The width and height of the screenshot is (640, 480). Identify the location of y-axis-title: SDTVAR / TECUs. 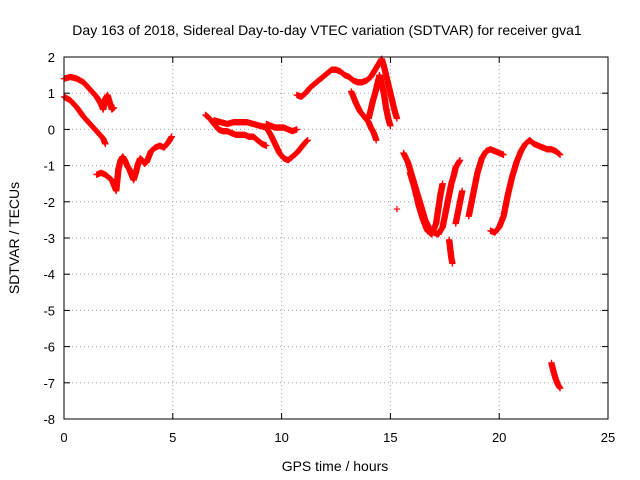
(14, 238).